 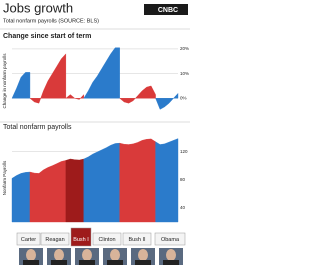 I want to click on chart-title: Change since start of term, so click(x=47, y=36).